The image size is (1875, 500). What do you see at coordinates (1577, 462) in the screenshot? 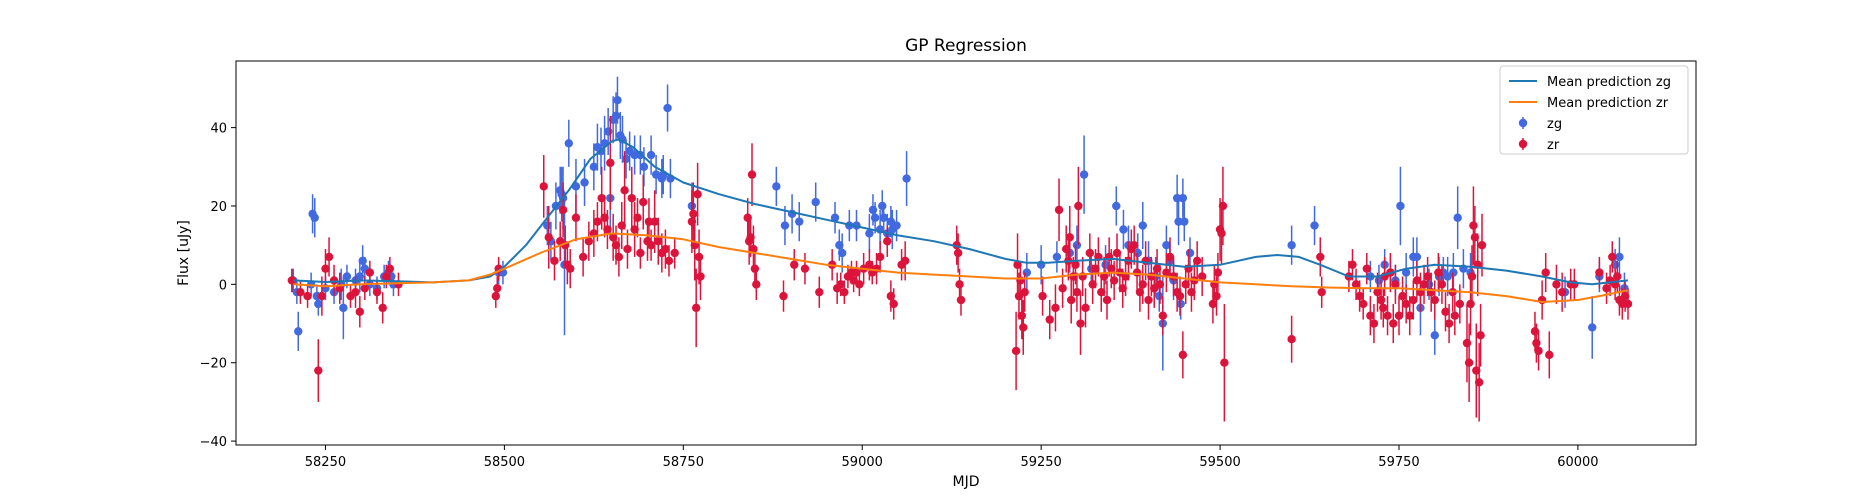
I see `x-tick-label: 60000` at bounding box center [1577, 462].